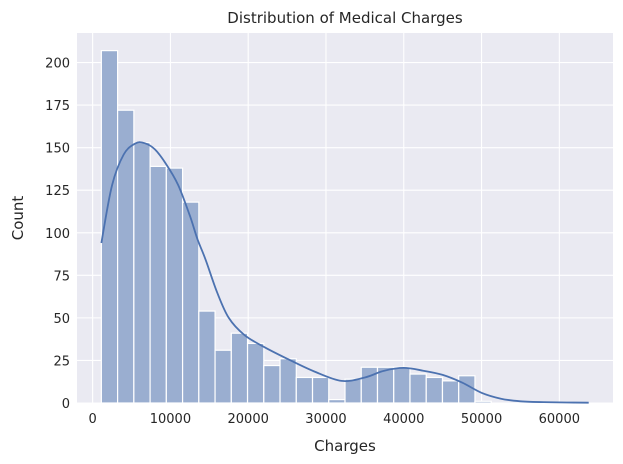 The width and height of the screenshot is (623, 464). I want to click on y-tick-label: 75, so click(61, 276).